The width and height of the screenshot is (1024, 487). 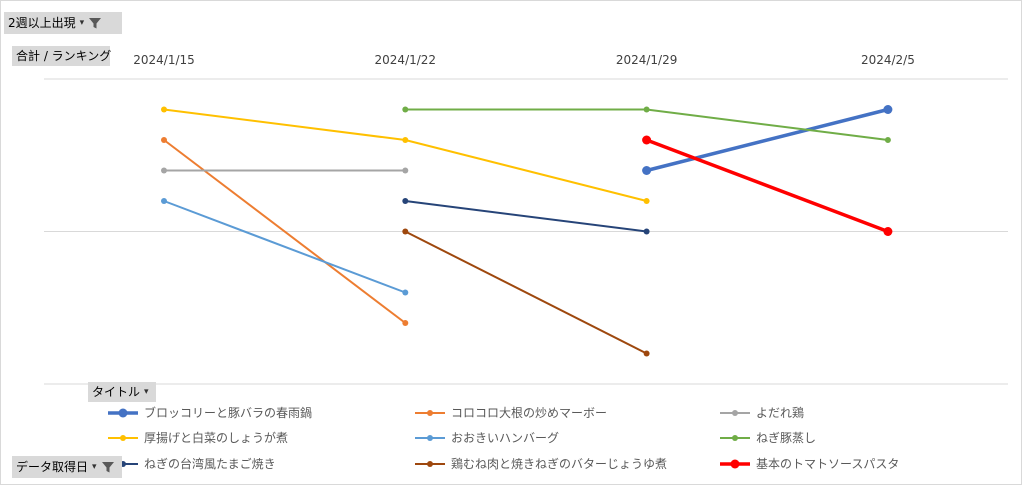 What do you see at coordinates (228, 412) in the screenshot?
I see `legend-label: ブロッコリーと豚バラの春雨鍋` at bounding box center [228, 412].